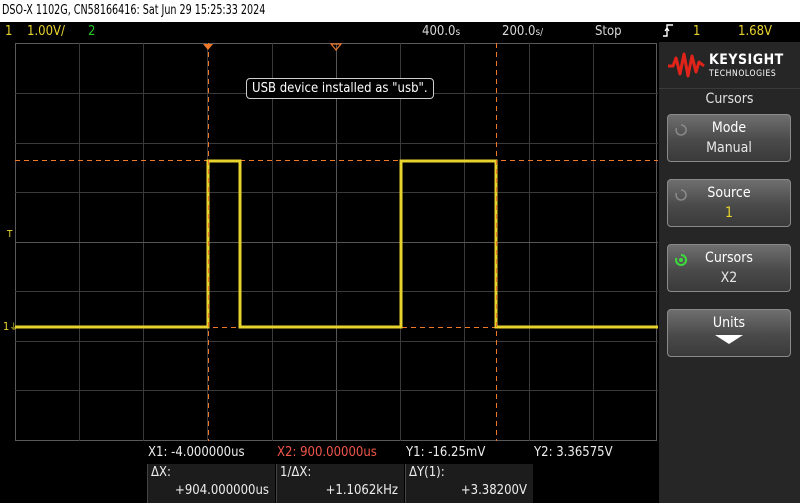 The height and width of the screenshot is (503, 800). I want to click on trigger-source: 1, so click(697, 31).